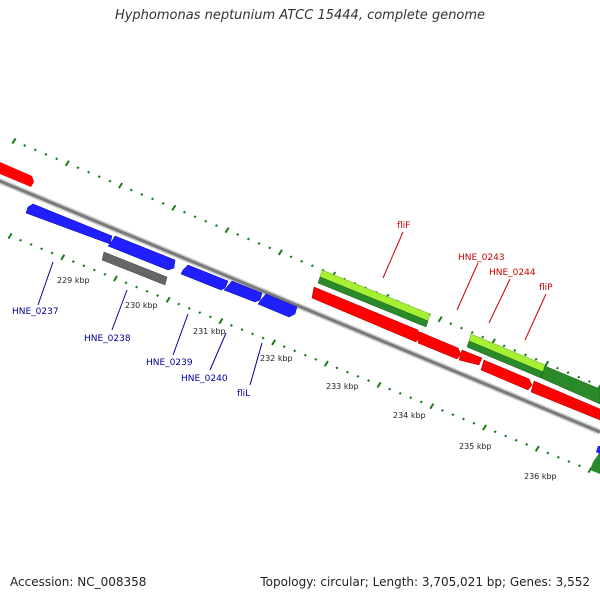  What do you see at coordinates (243, 394) in the screenshot?
I see `label-flil: fliL` at bounding box center [243, 394].